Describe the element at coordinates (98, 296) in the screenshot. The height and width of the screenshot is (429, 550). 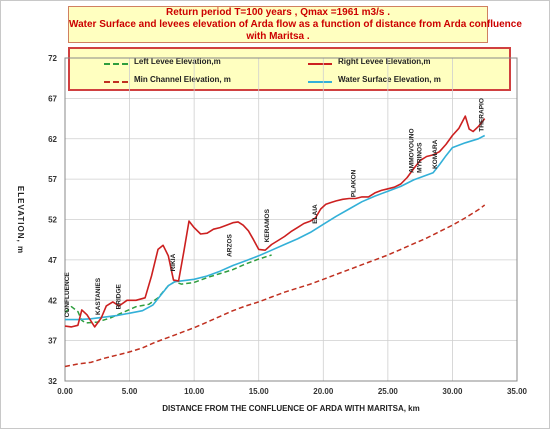
I see `annotation-label: KASTANIES` at that location.